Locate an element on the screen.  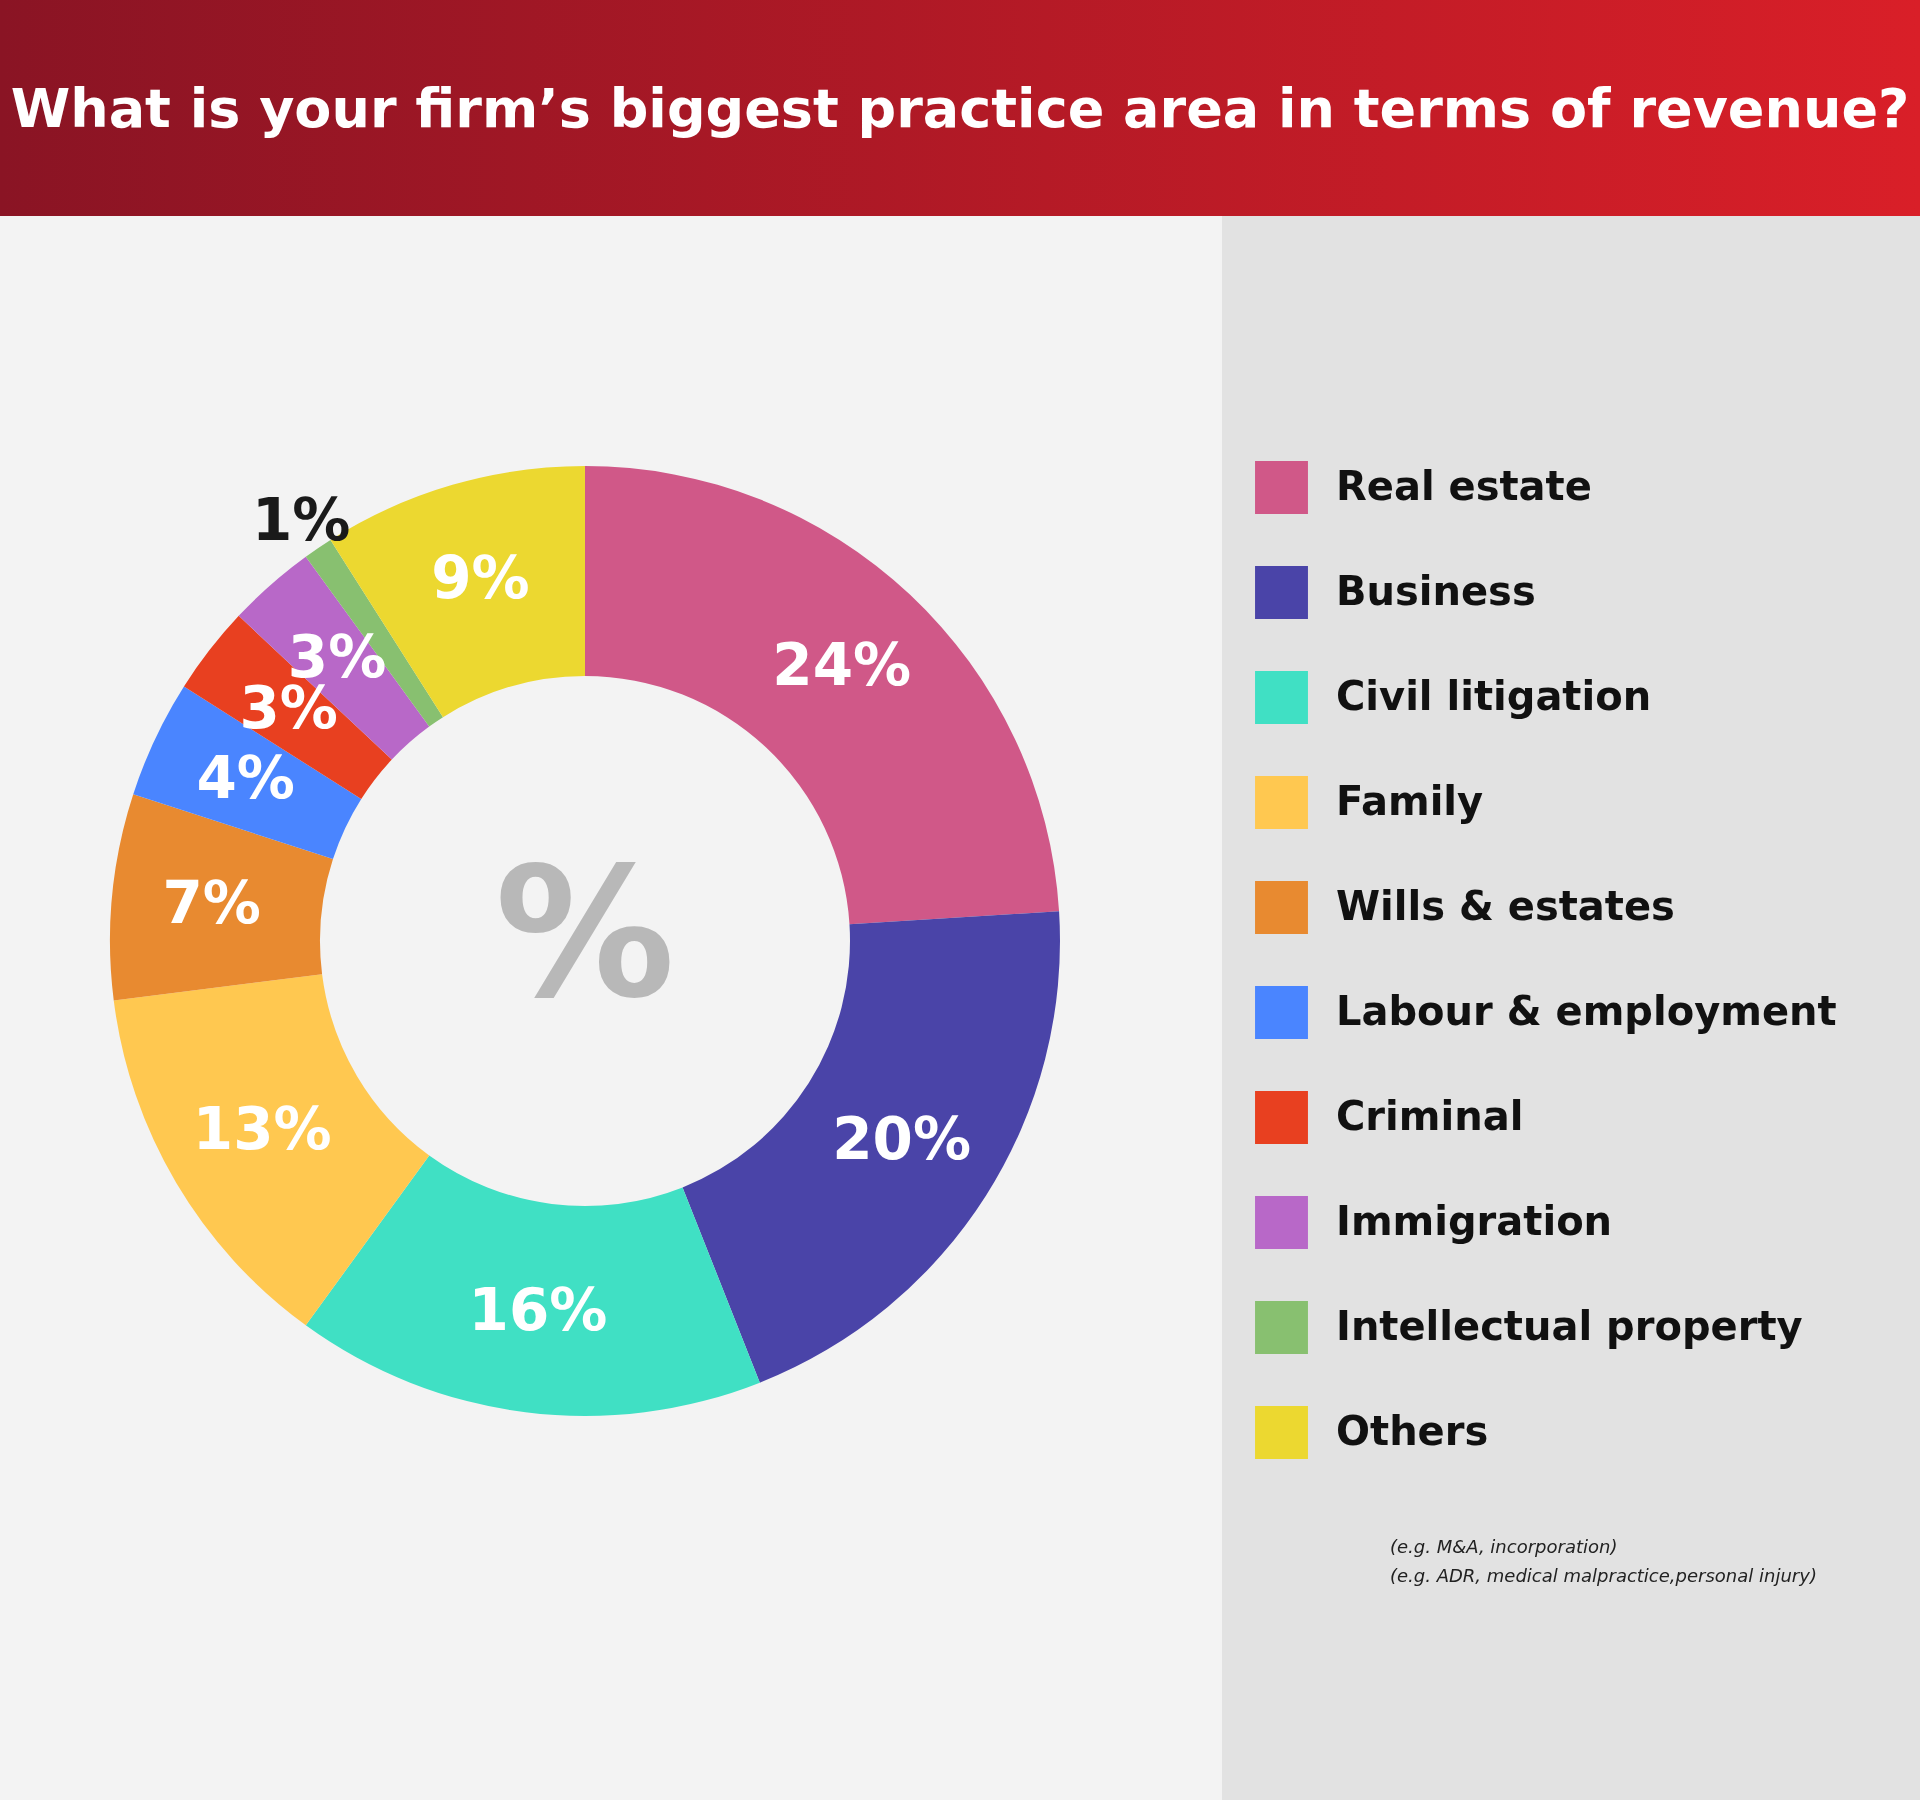
data-label: 20% is located at coordinates (902, 1138).